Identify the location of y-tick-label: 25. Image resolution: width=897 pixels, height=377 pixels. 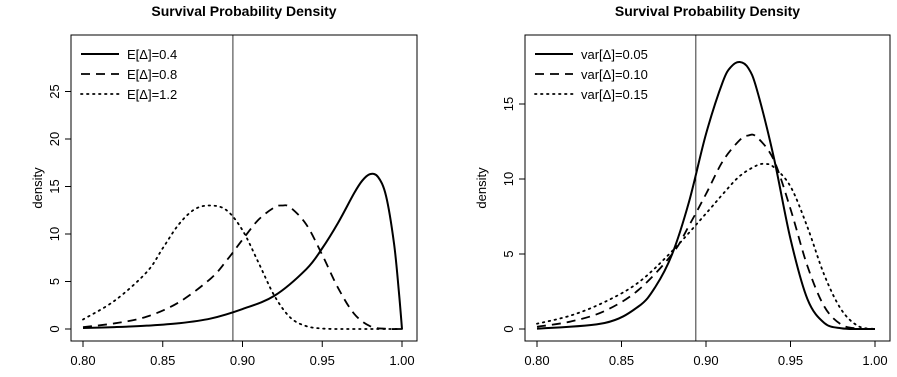
(54, 91).